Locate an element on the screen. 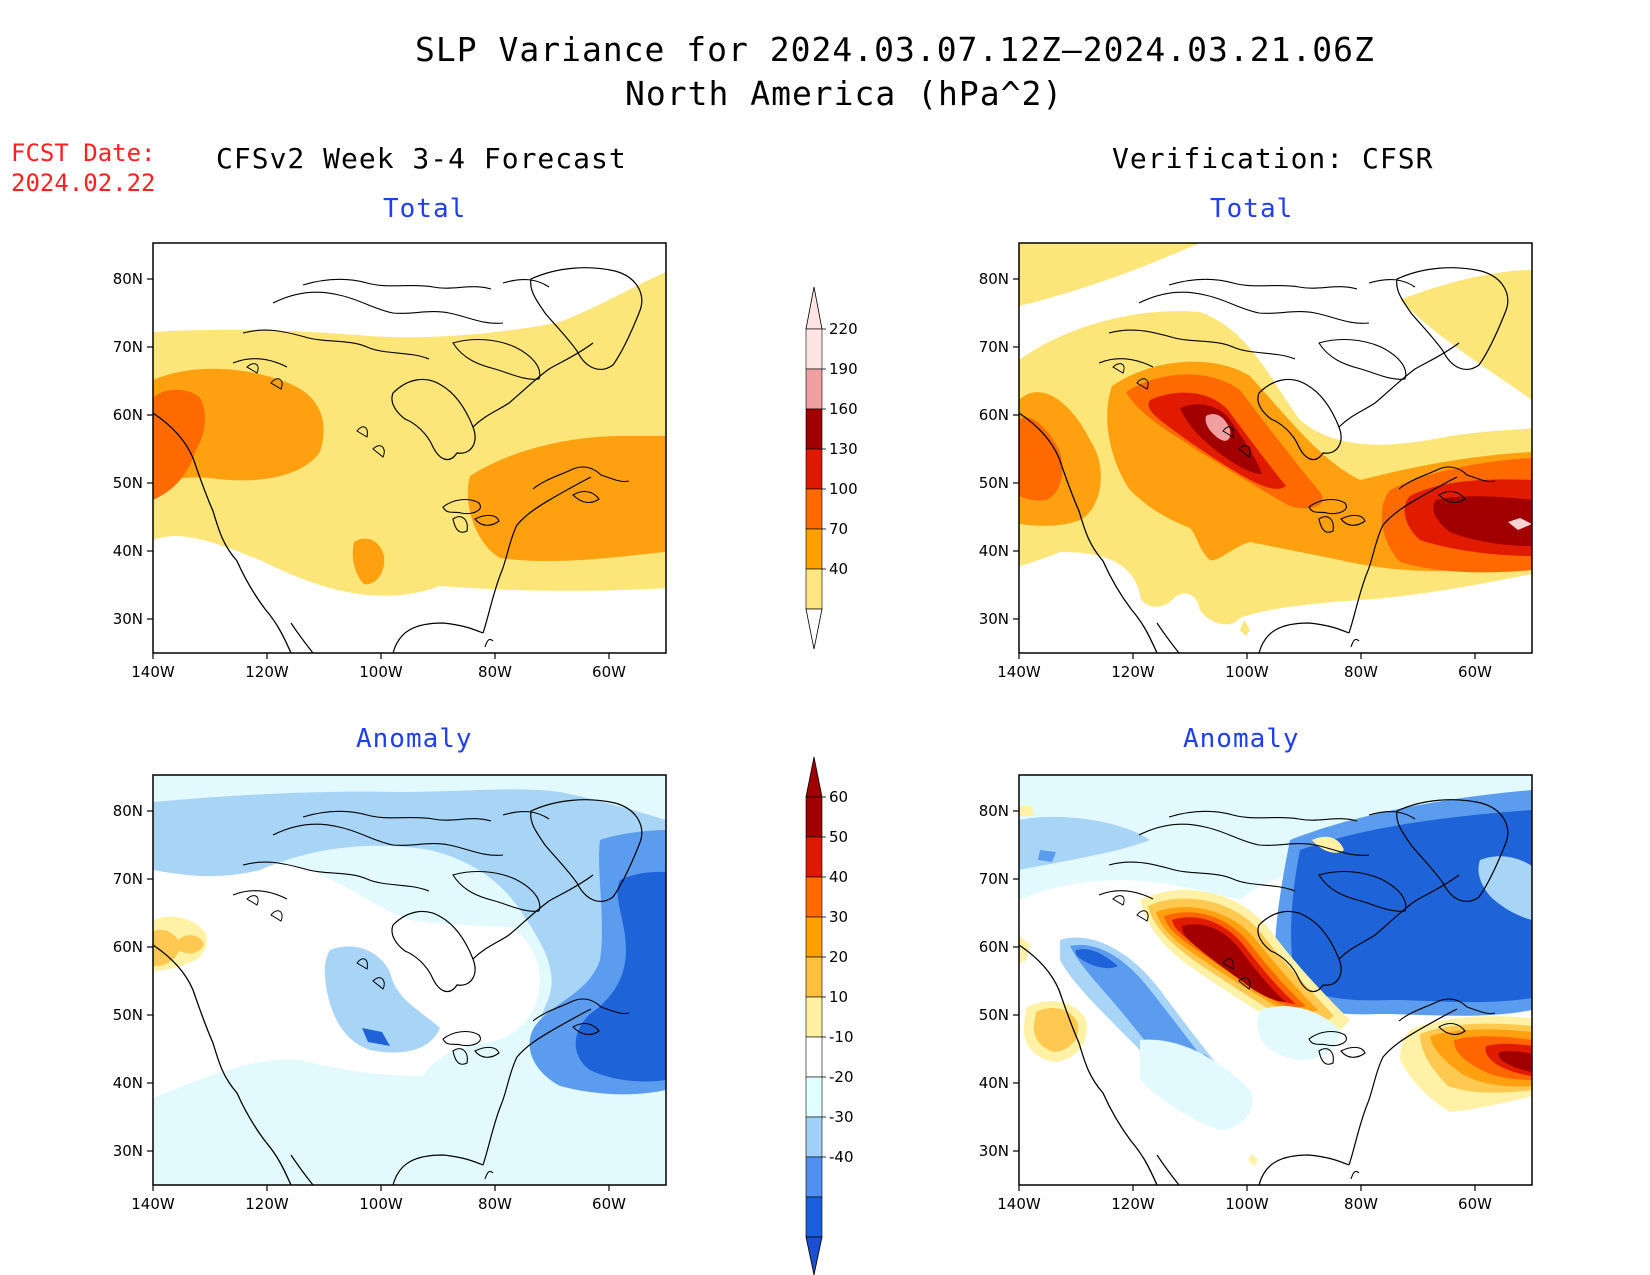 The height and width of the screenshot is (1275, 1650). verification-anomaly-map is located at coordinates (1275, 980).